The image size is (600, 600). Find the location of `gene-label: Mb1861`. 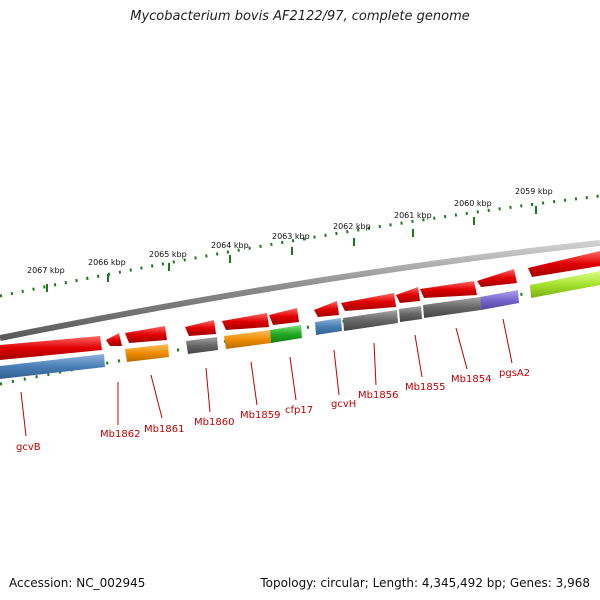

gene-label: Mb1861 is located at coordinates (164, 429).